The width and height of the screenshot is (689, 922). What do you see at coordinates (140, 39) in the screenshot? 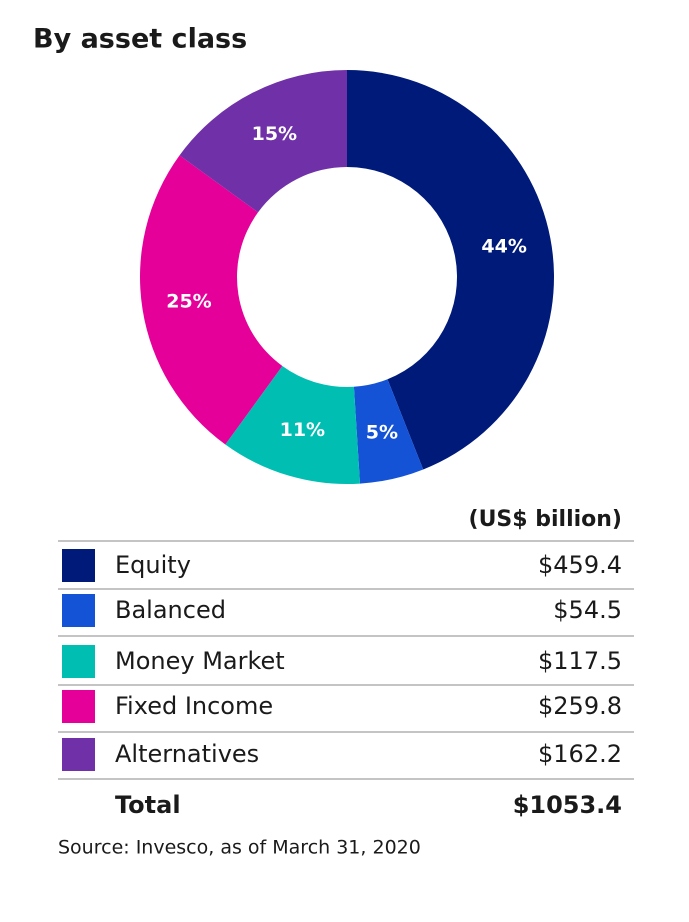
I see `chart-title: By asset class` at bounding box center [140, 39].